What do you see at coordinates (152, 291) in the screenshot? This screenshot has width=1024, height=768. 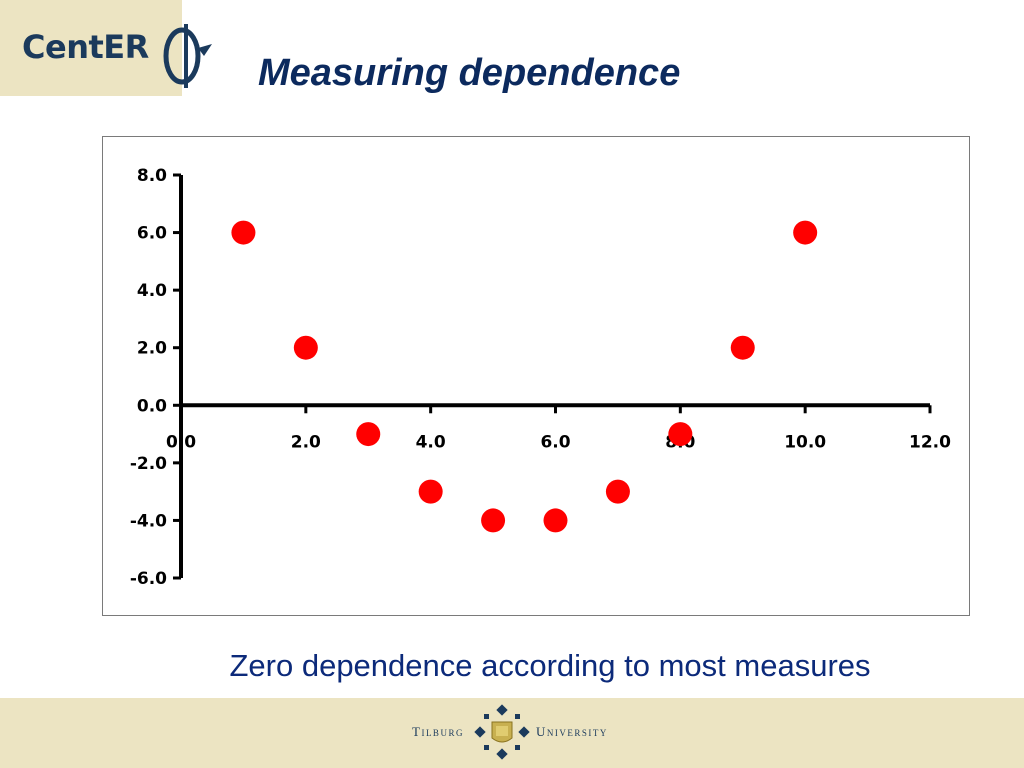 I see `y-tick-label: 4.0` at bounding box center [152, 291].